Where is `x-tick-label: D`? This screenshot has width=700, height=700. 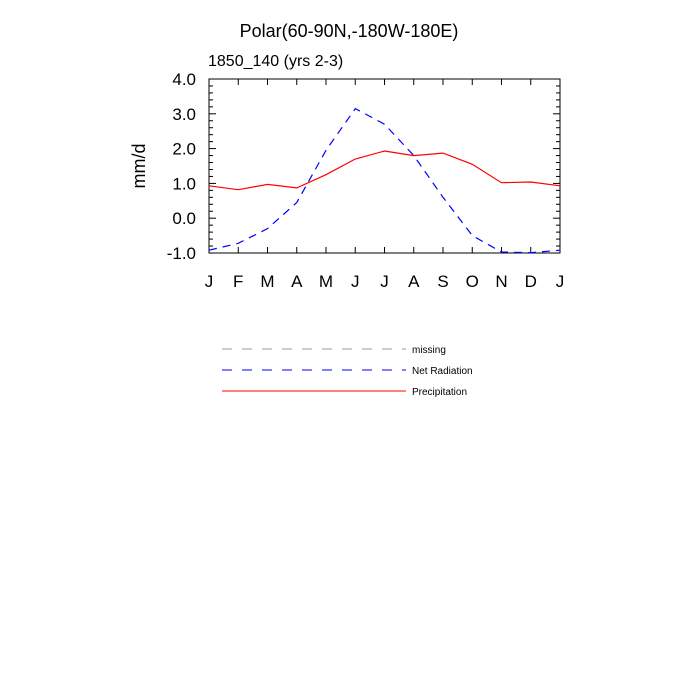 x-tick-label: D is located at coordinates (531, 281).